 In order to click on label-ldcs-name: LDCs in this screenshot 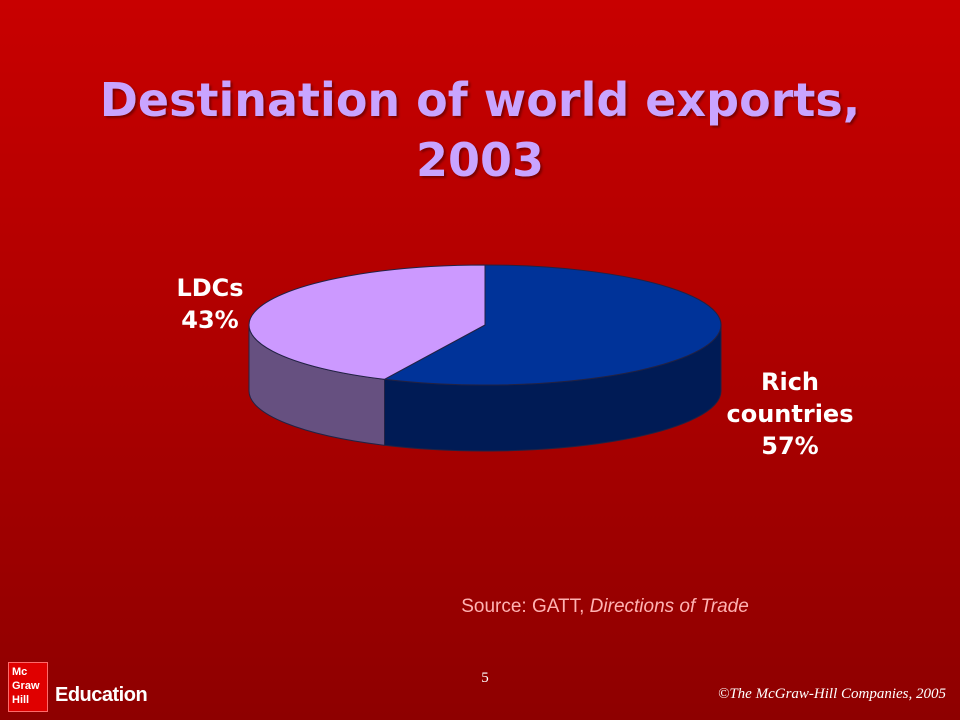, I will do `click(210, 288)`.